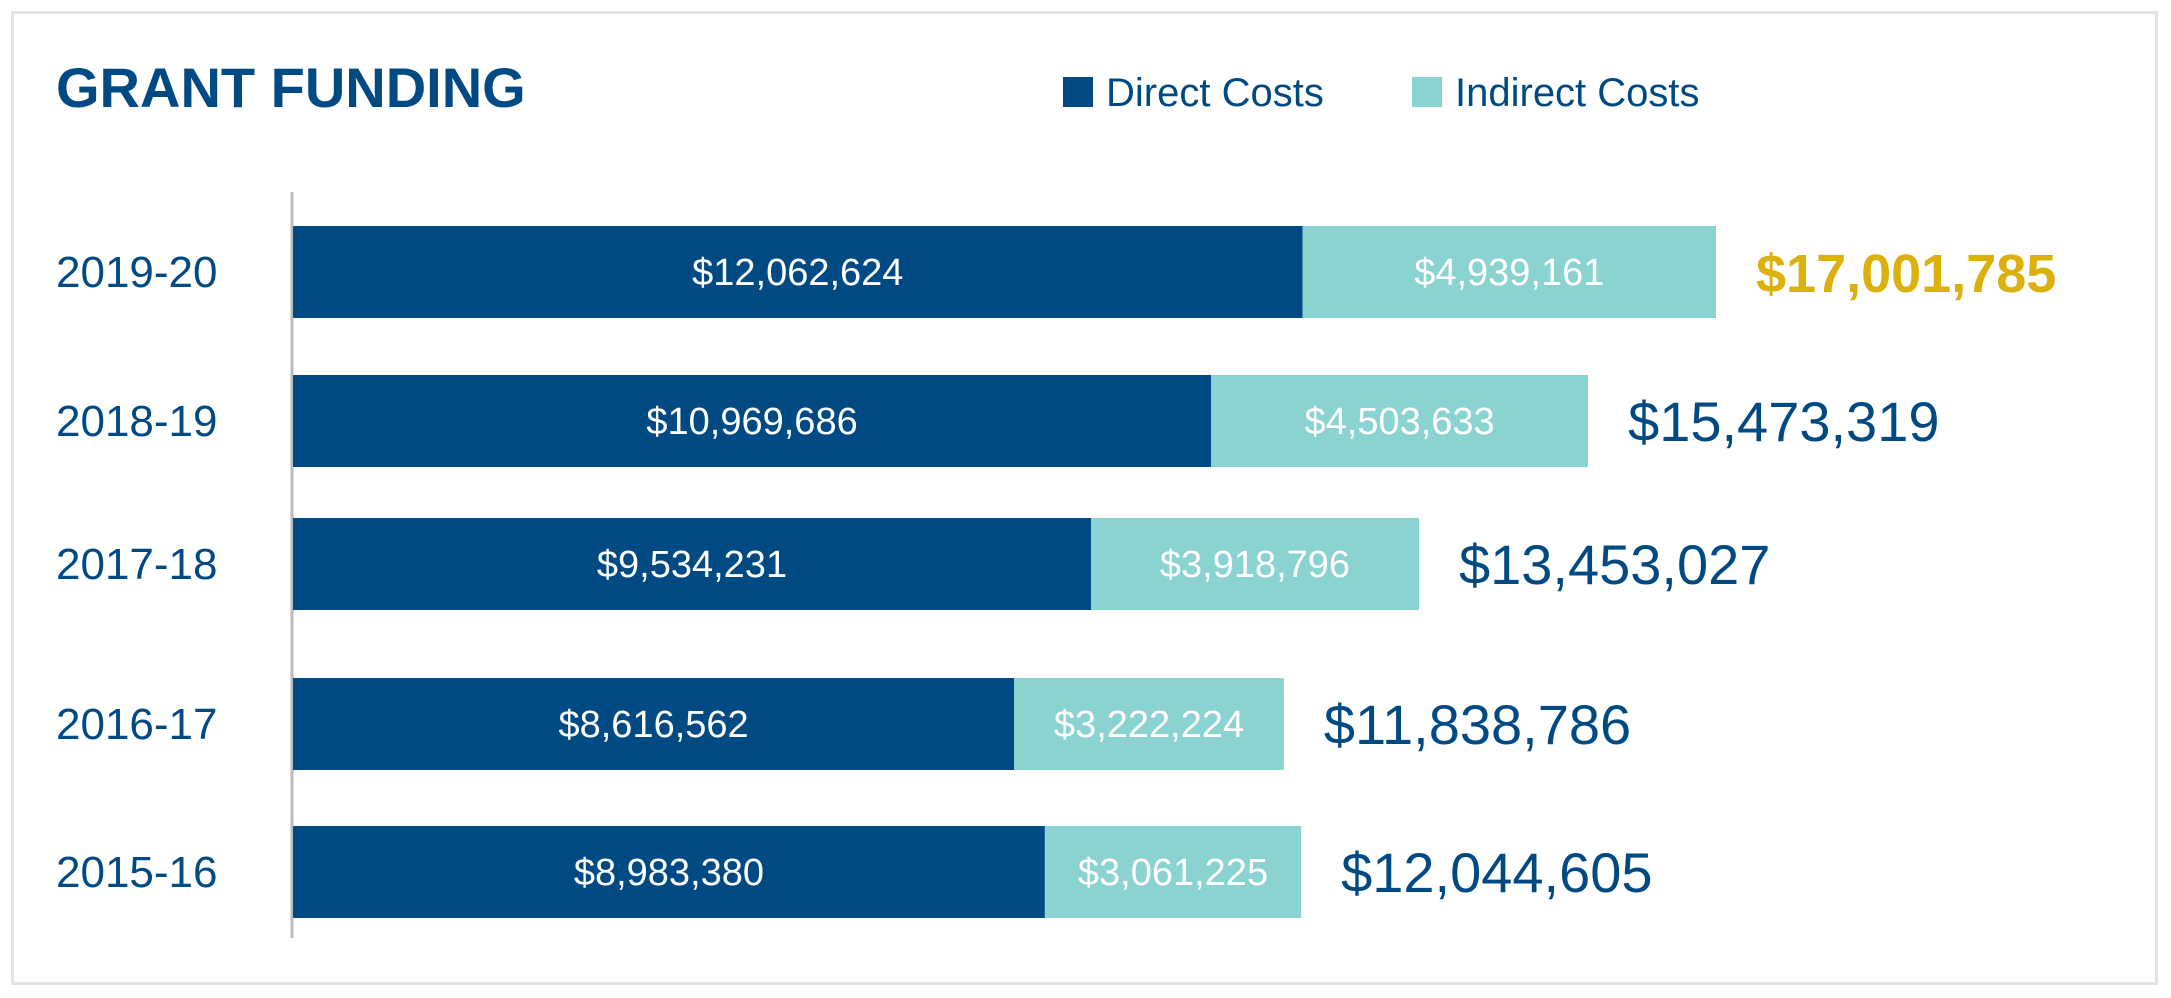 The width and height of the screenshot is (2171, 998). I want to click on bar-label-direct: $9,534,231, so click(692, 565).